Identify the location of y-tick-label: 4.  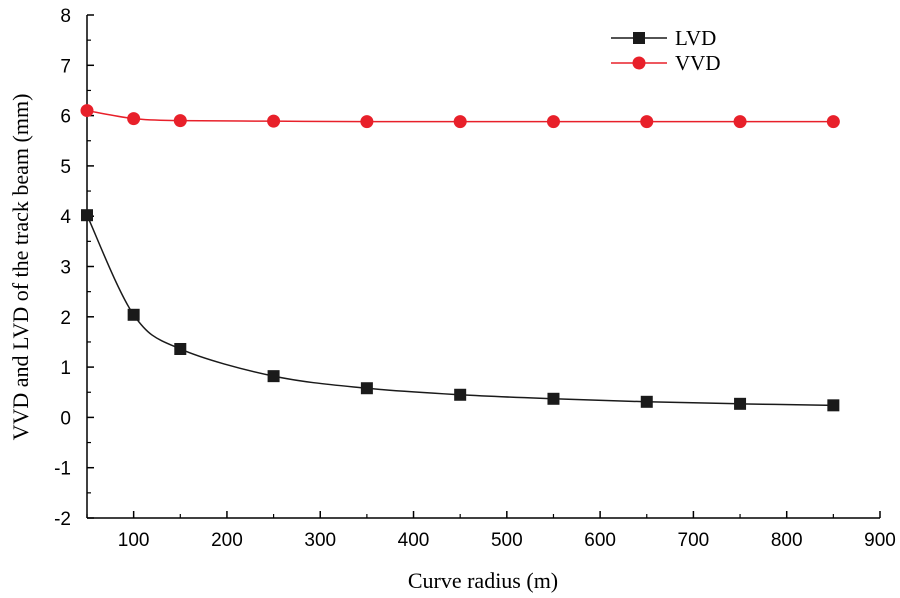
(65, 217).